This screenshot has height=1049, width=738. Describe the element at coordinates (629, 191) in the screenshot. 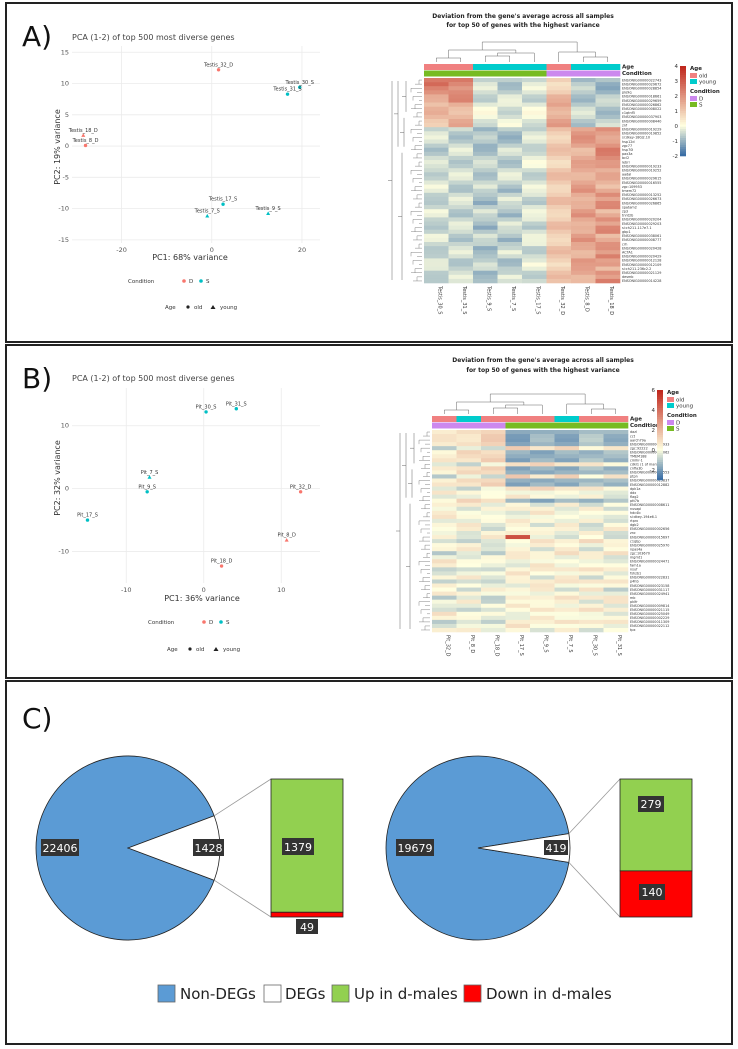

I see `hm-a-gene-label: tmem72` at that location.